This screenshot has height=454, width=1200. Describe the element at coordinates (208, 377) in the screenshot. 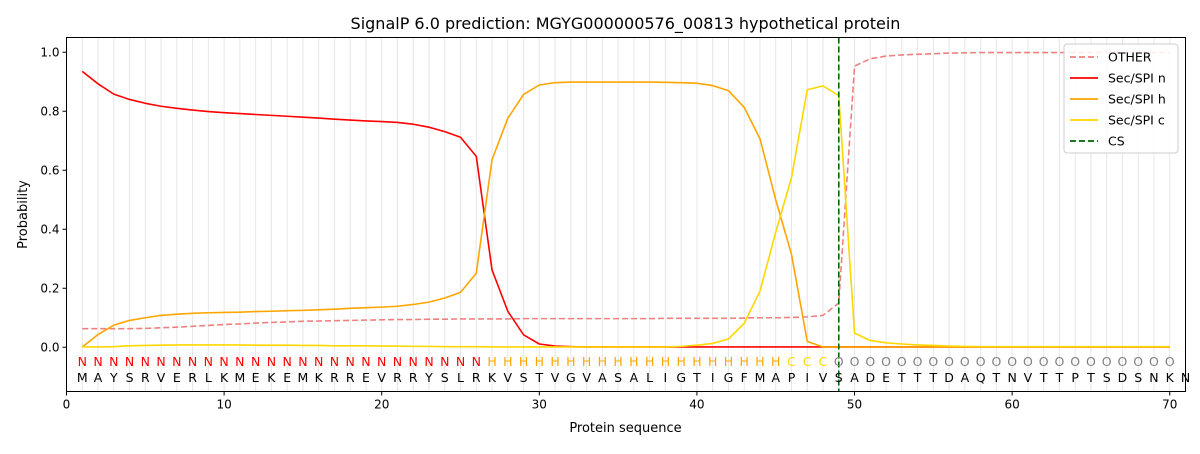

I see `residue-letter: L` at that location.